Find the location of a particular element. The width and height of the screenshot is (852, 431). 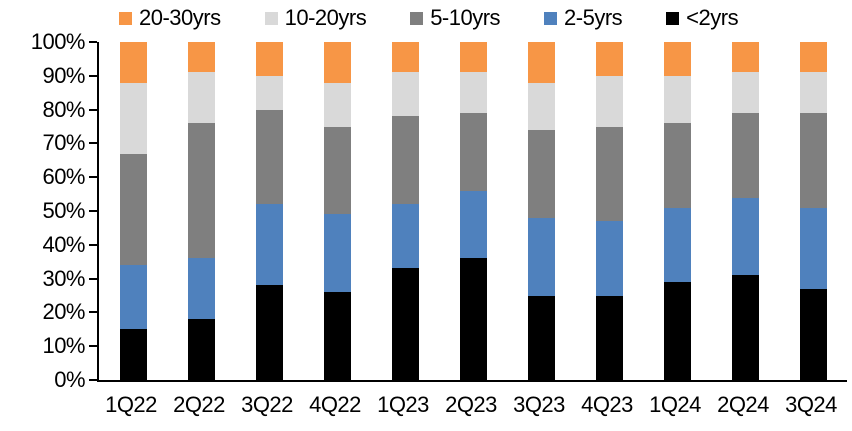

legend-item-20-30yrs: 20-30yrs is located at coordinates (170, 18).